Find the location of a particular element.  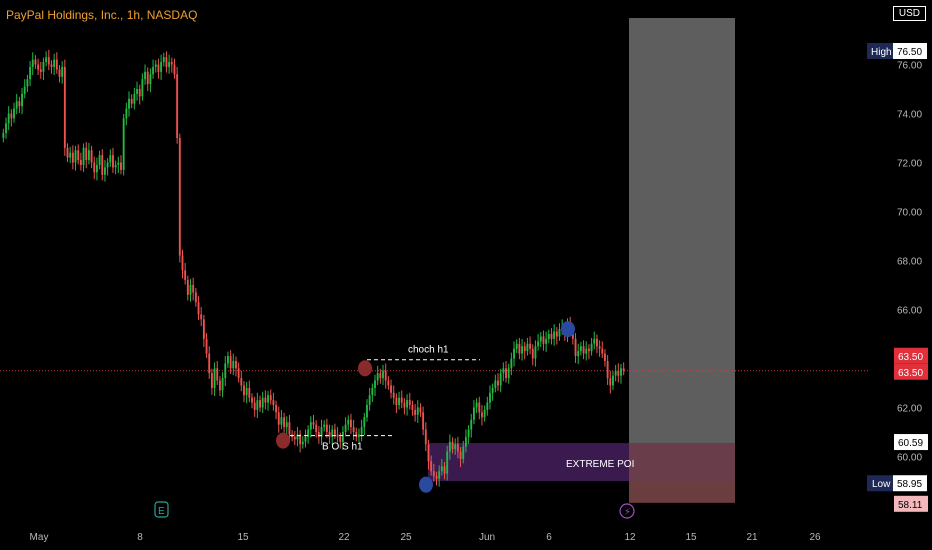

y-tick-label: 70.00 is located at coordinates (909, 213).